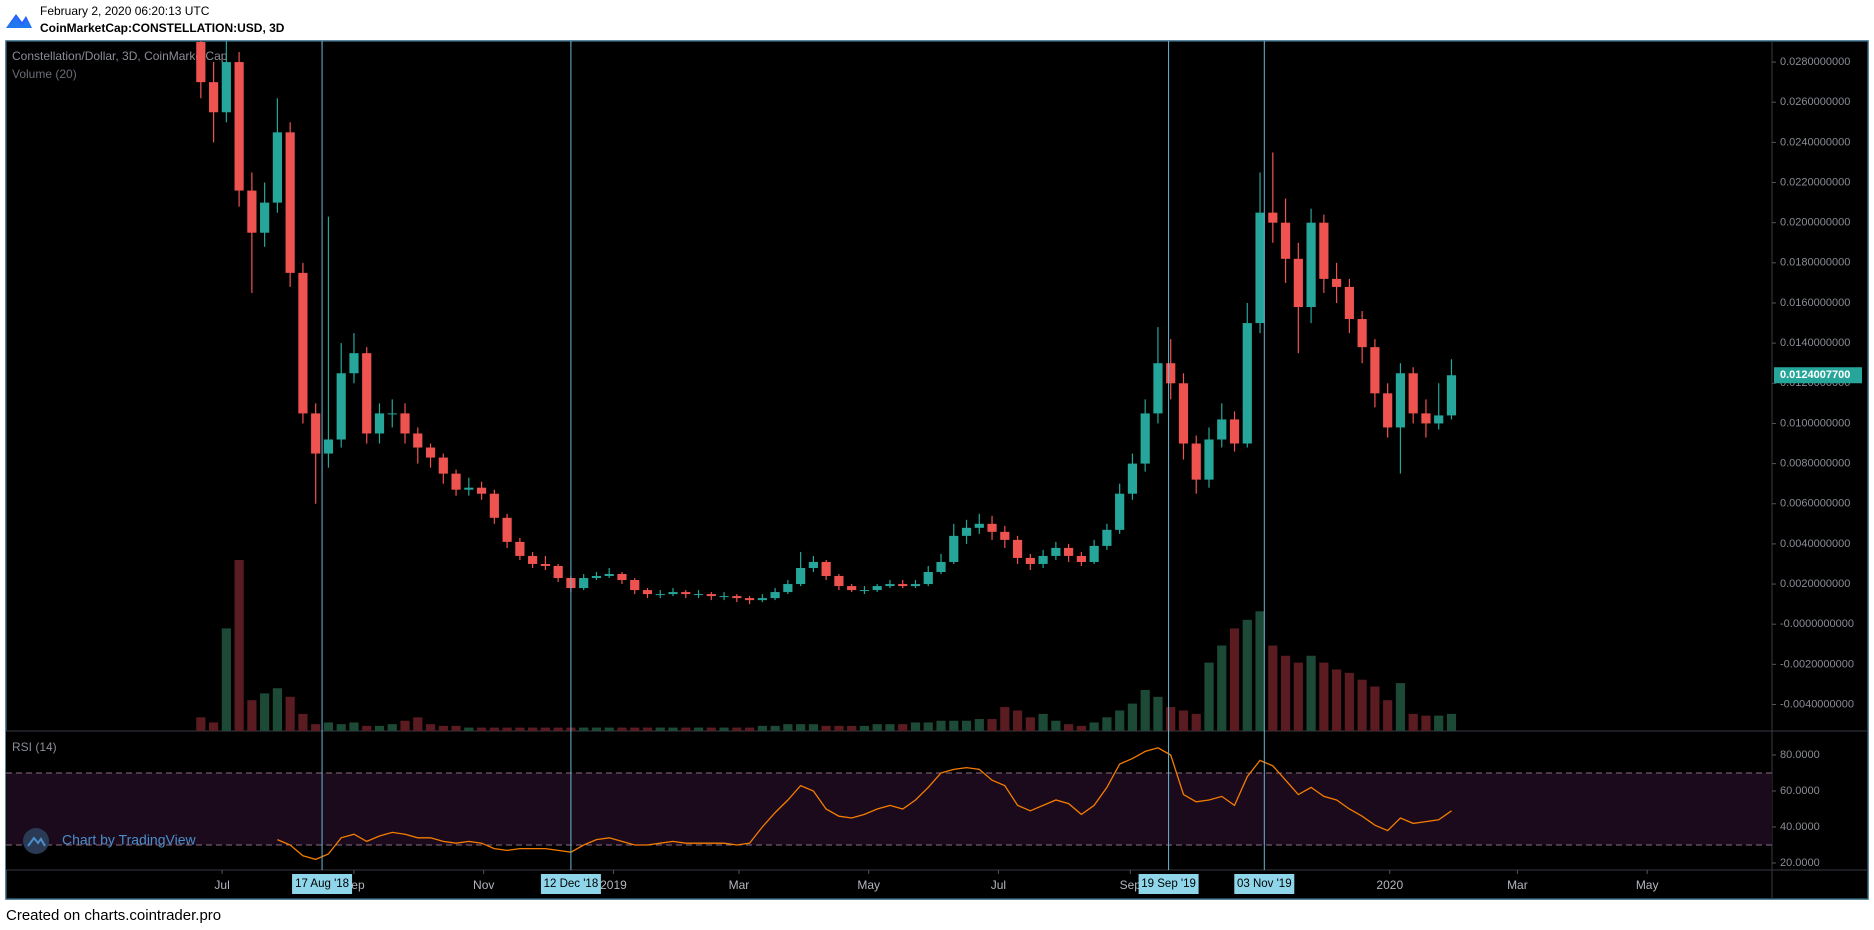 This screenshot has width=1874, height=930. Describe the element at coordinates (1800, 791) in the screenshot. I see `rsi-tick-label: 60.0000` at that location.